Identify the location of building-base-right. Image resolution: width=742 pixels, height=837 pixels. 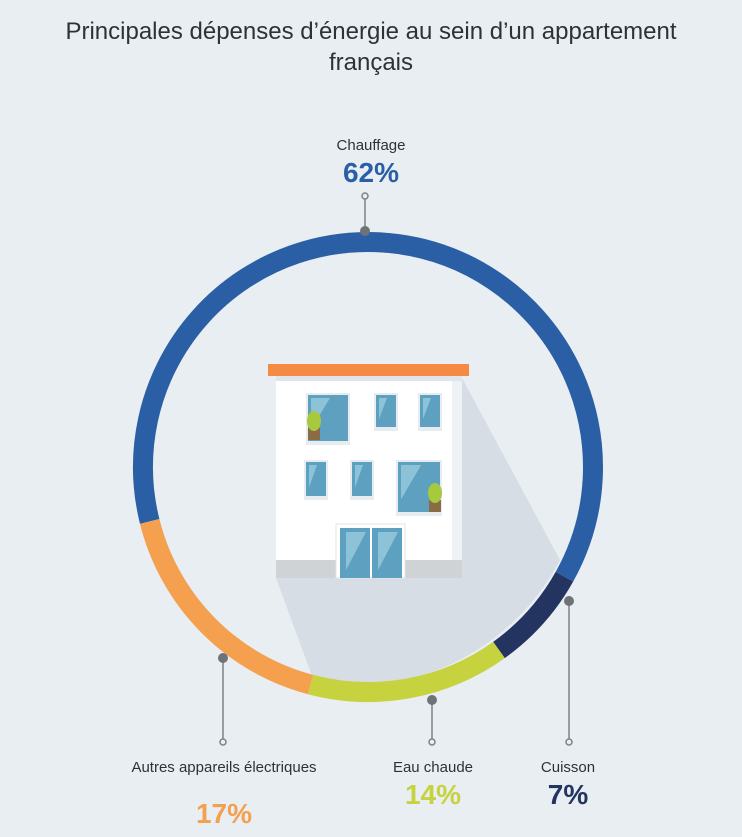
(433, 569).